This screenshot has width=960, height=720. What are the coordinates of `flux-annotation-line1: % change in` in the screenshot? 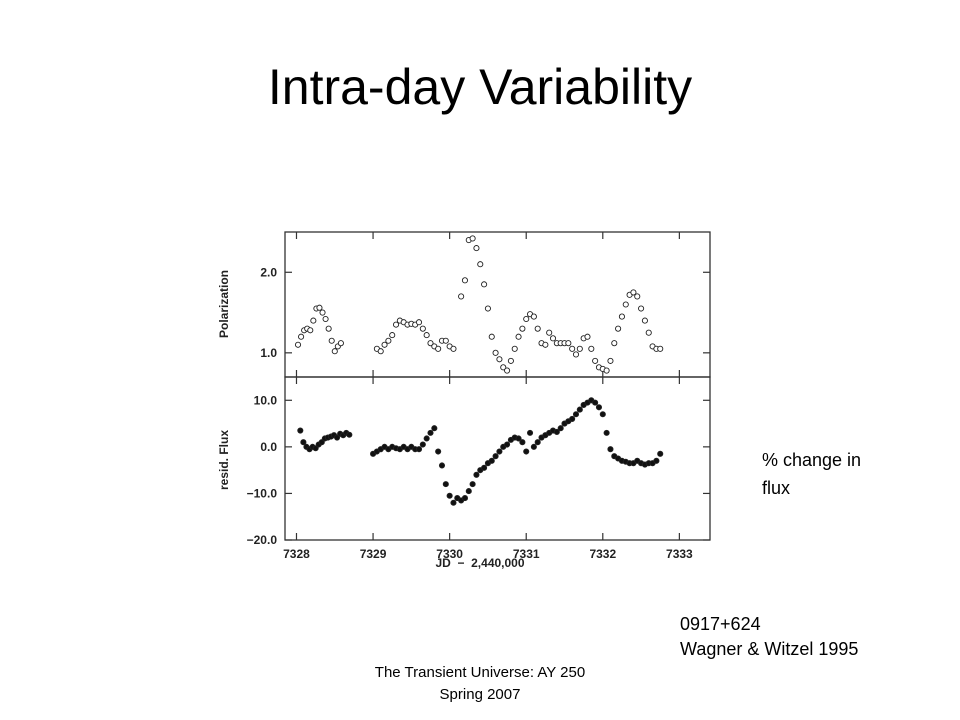 It's located at (812, 460).